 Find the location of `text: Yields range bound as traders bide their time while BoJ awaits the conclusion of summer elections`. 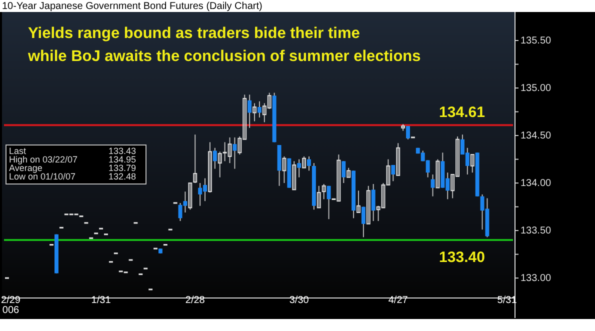

text: Yields range bound as traders bide their time while BoJ awaits the conclusion of summer elections is located at coordinates (224, 45).